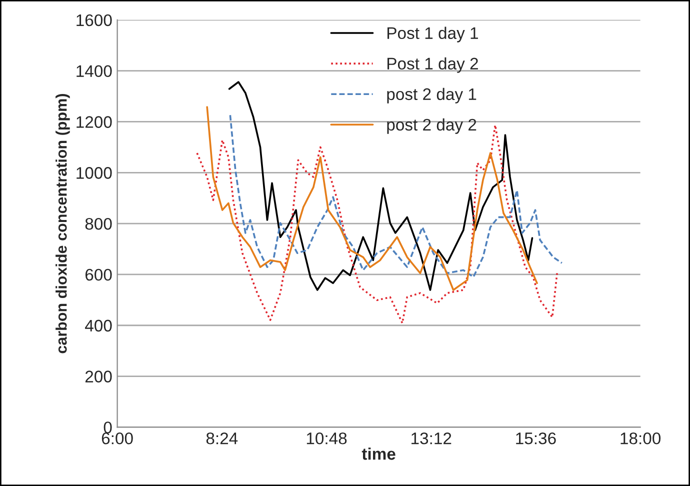  What do you see at coordinates (433, 34) in the screenshot?
I see `legend-label: Post 1 day 1` at bounding box center [433, 34].